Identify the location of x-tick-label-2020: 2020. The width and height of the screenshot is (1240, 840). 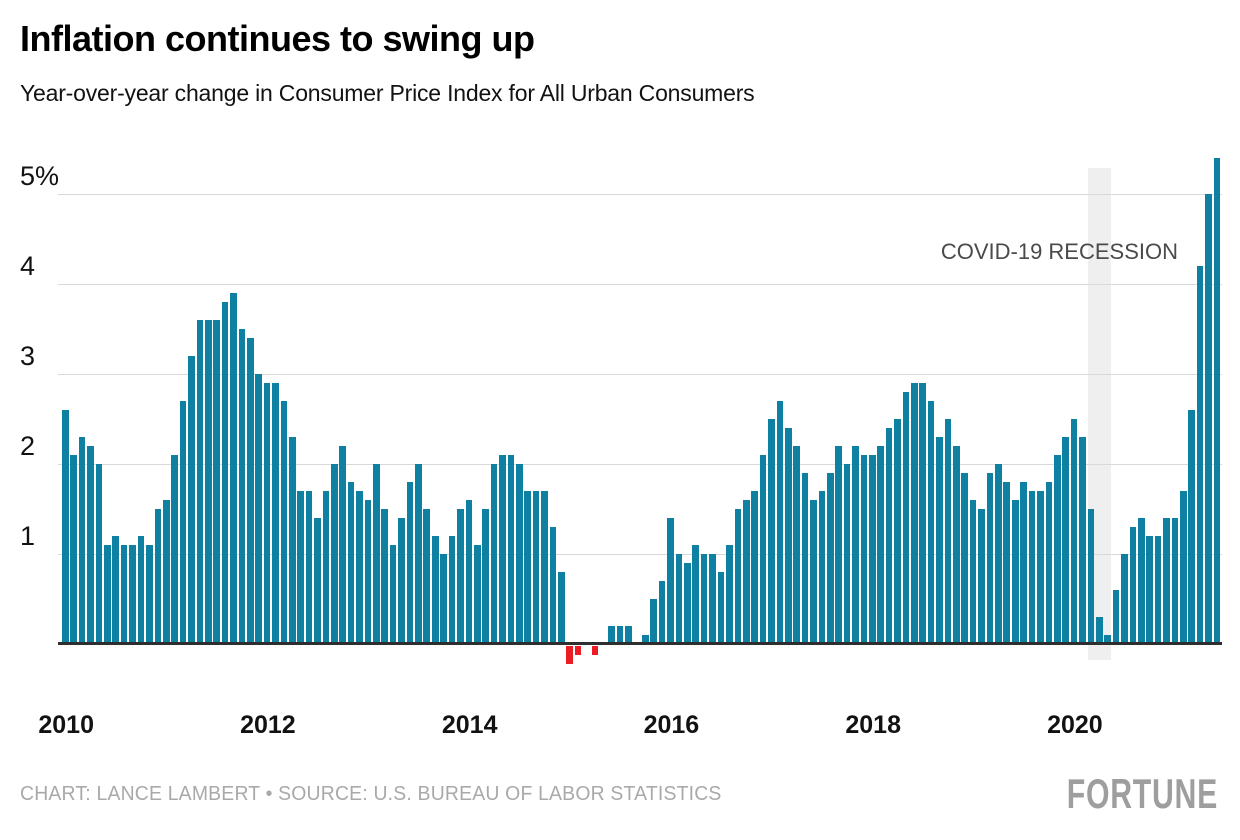
(1075, 725).